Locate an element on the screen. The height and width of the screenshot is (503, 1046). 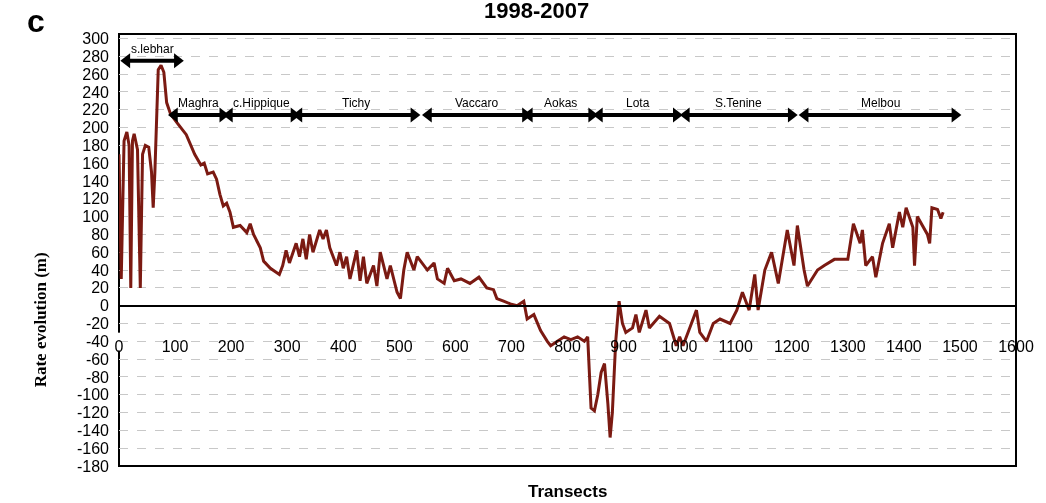
x-tick-label: 1000 is located at coordinates (679, 346).